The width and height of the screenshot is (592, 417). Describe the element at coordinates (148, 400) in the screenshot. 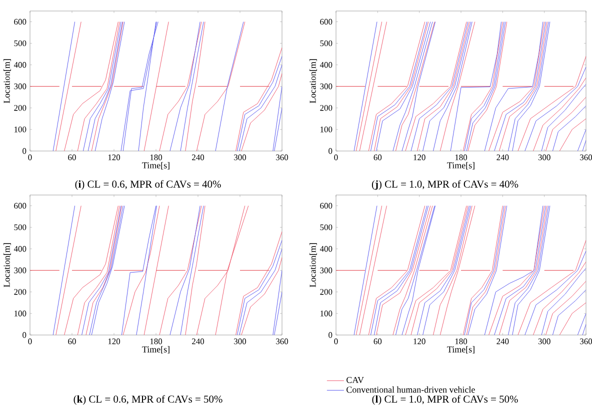

I see `text: (k) CL = 0.6, MPR of CAVs = 50%` at that location.